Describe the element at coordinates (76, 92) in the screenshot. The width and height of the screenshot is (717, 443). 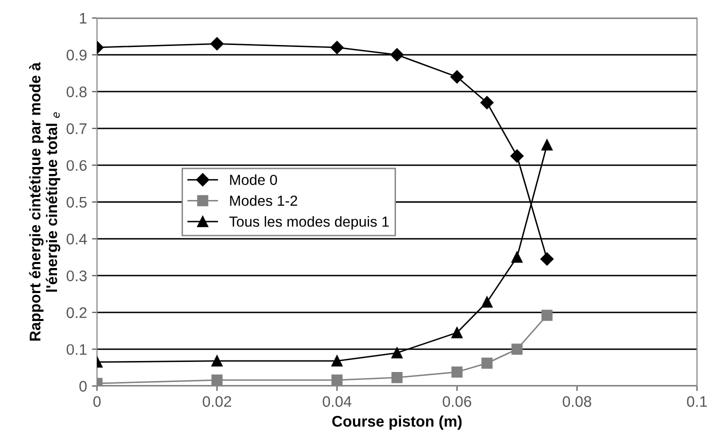
I see `y-tick-label: 0.8` at that location.